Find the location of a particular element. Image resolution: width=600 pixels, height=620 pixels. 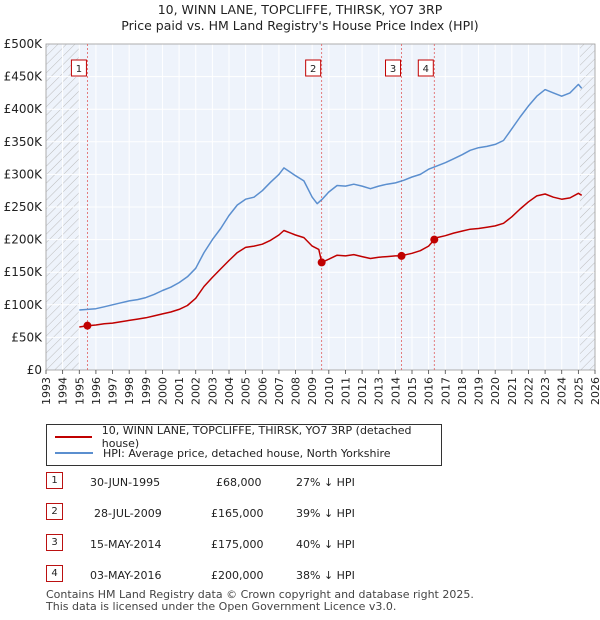

x-tick-label: 2007 is located at coordinates (279, 391).